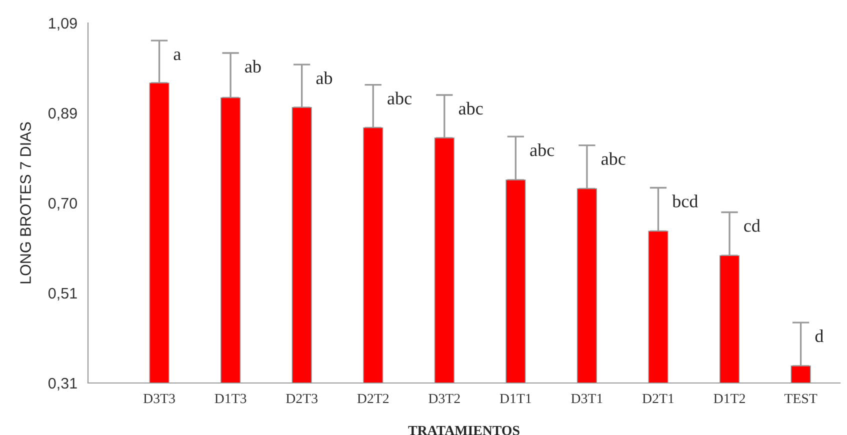 The height and width of the screenshot is (435, 847). Describe the element at coordinates (752, 225) in the screenshot. I see `annotation: cd` at that location.